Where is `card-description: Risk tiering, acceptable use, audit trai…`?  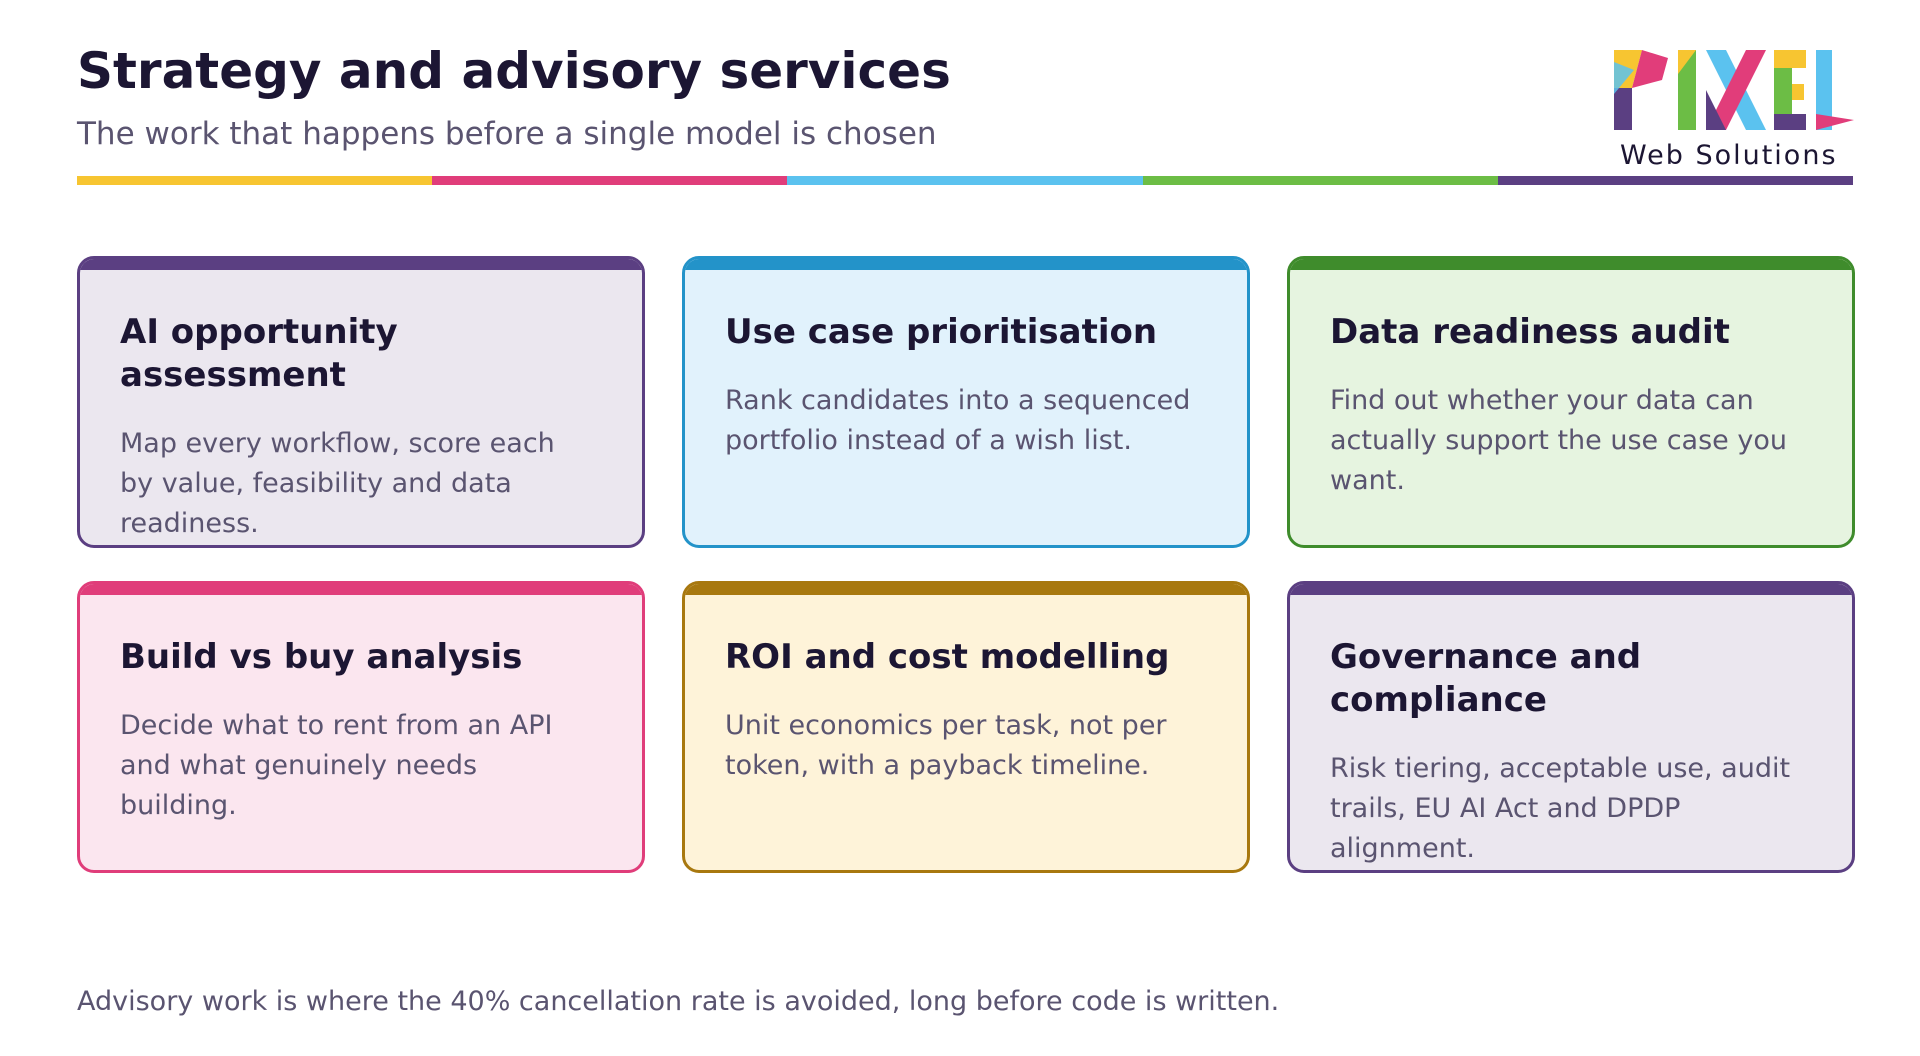 card-description: Risk tiering, acceptable use, audit trai… is located at coordinates (1560, 808).